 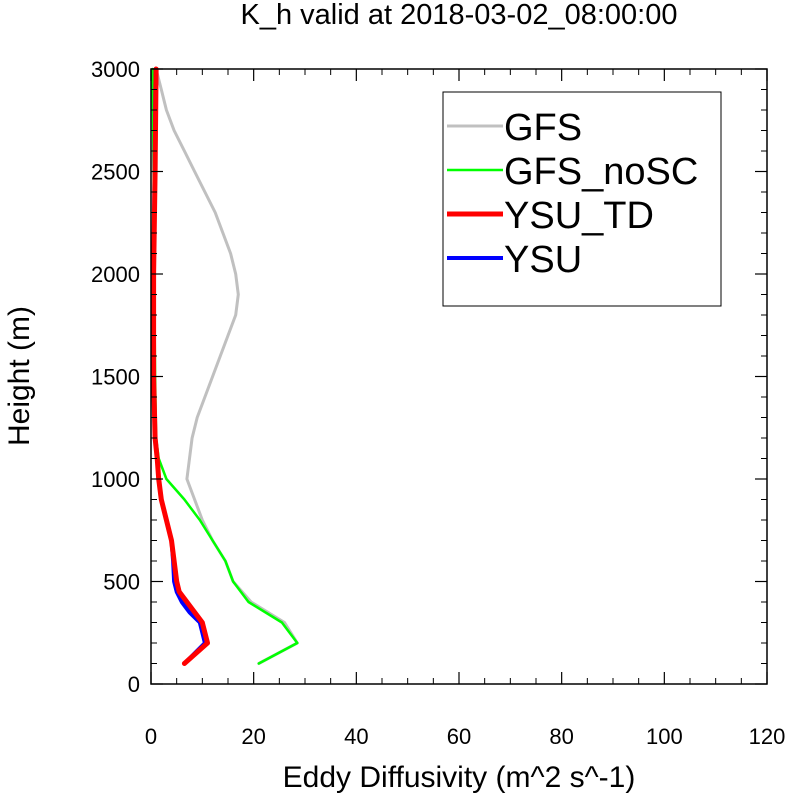 I want to click on x-tick-label: 0, so click(x=151, y=736).